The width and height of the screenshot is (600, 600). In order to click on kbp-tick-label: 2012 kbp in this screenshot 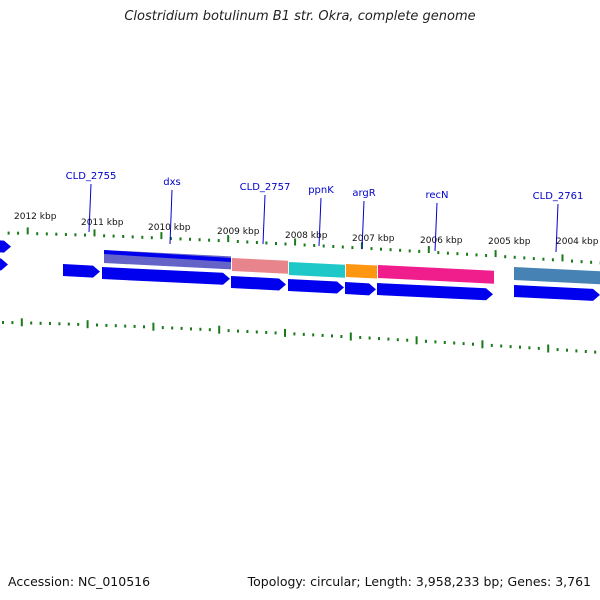, I will do `click(35, 217)`.